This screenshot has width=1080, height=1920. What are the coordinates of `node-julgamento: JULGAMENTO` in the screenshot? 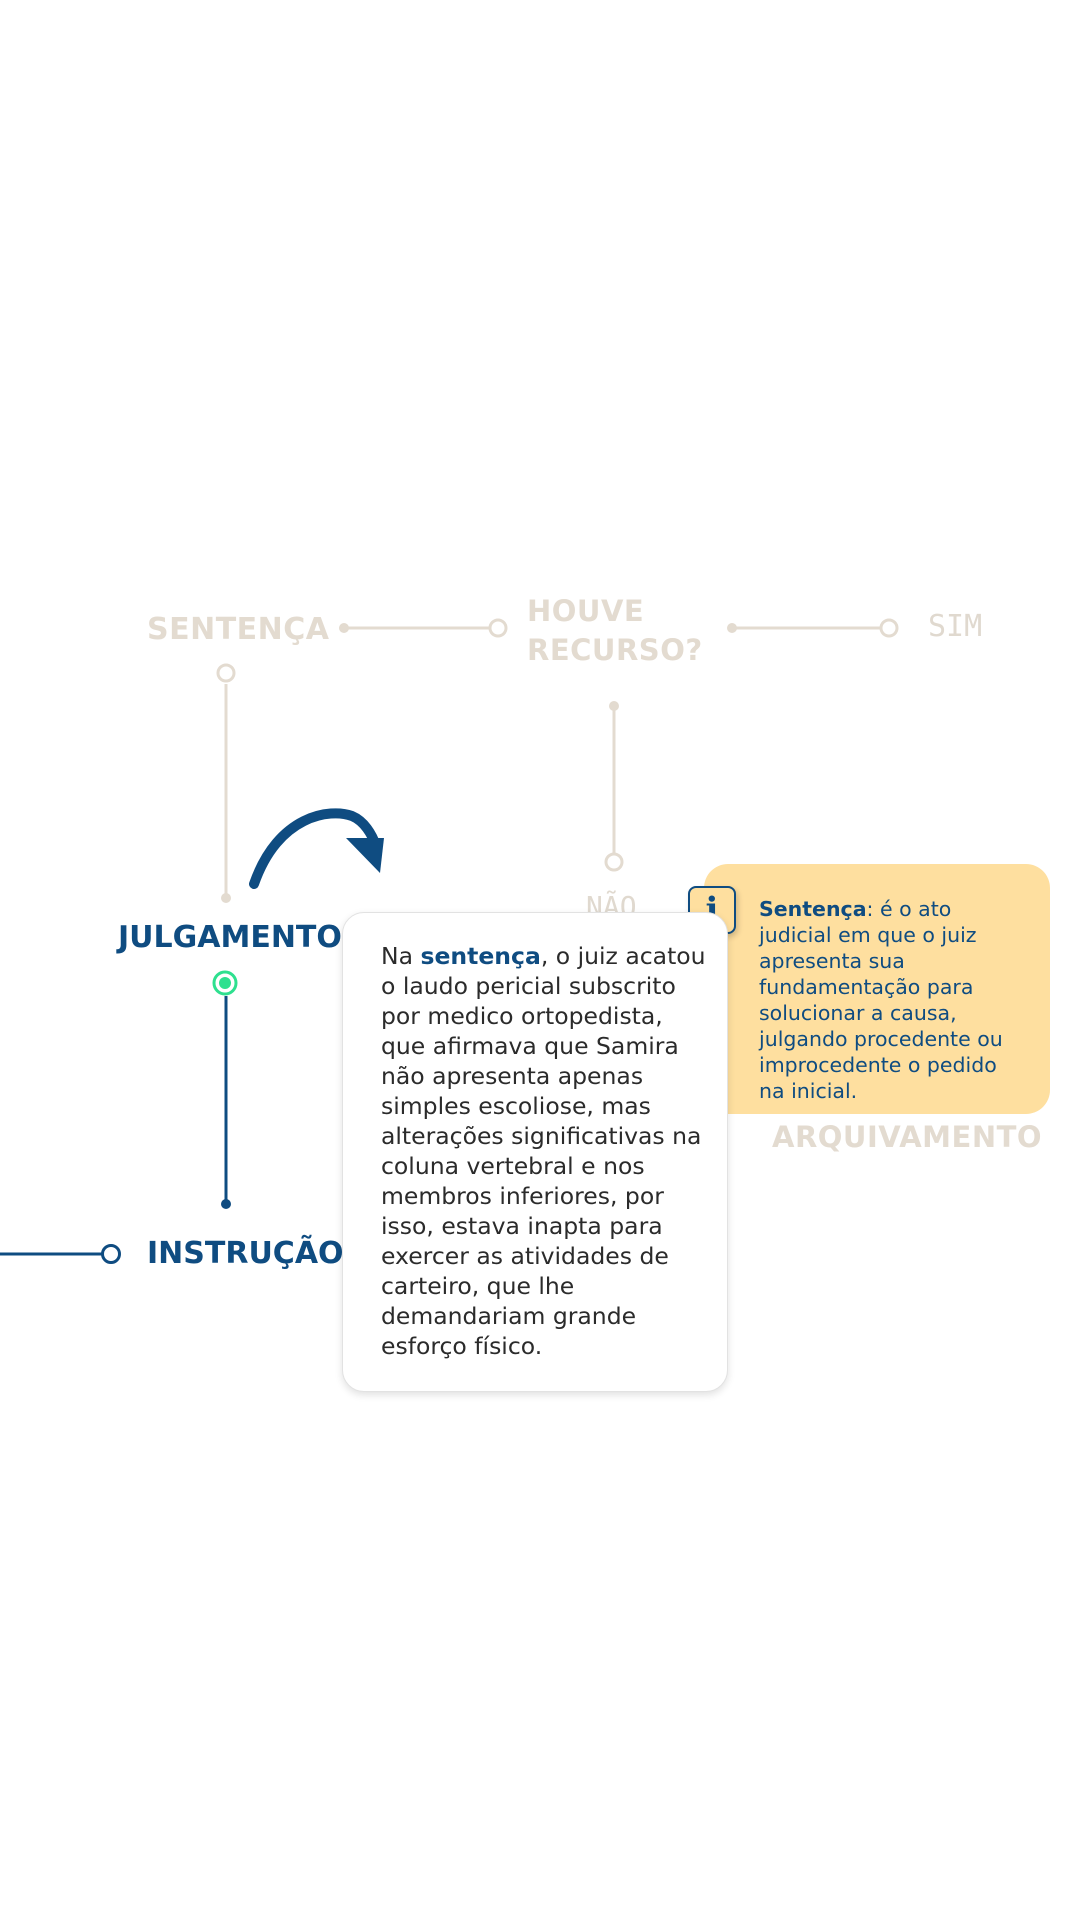 It's located at (230, 937).